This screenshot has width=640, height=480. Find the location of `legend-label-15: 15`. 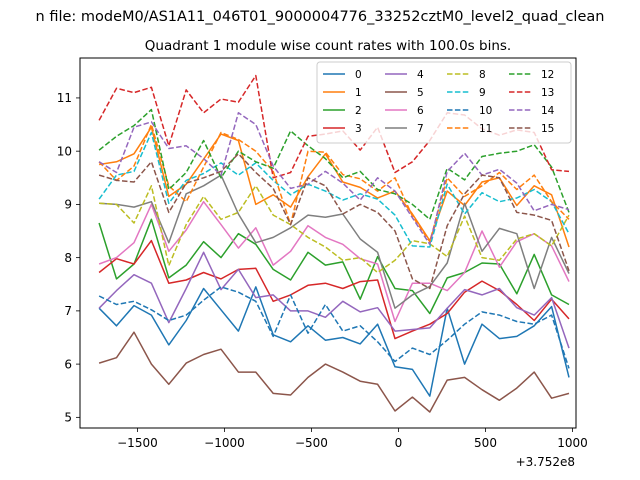

legend-label-15: 15 is located at coordinates (547, 129).